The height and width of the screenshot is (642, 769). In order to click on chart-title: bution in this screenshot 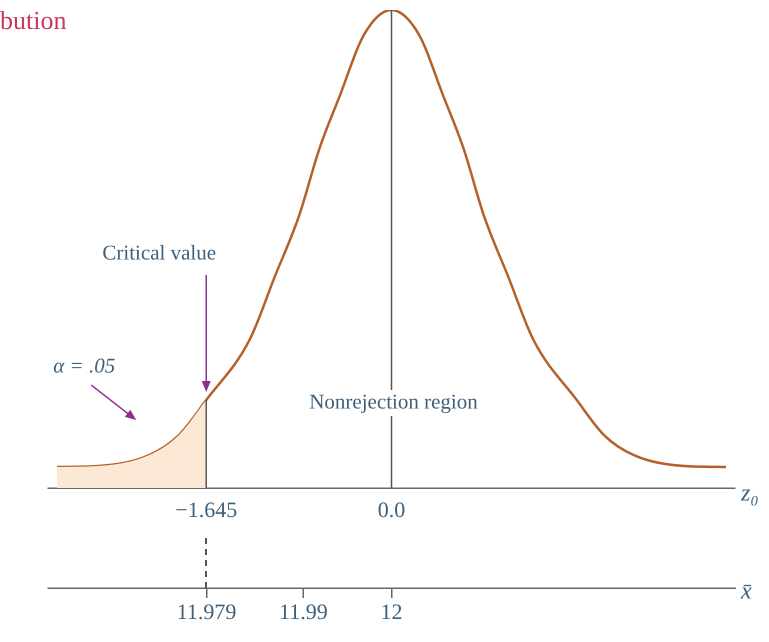, I will do `click(33, 21)`.